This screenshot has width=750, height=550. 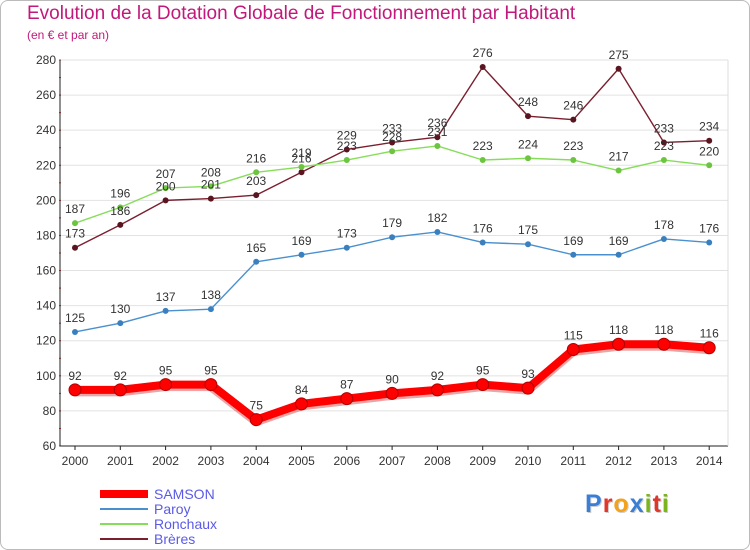 What do you see at coordinates (657, 504) in the screenshot?
I see `logo-letter: t` at bounding box center [657, 504].